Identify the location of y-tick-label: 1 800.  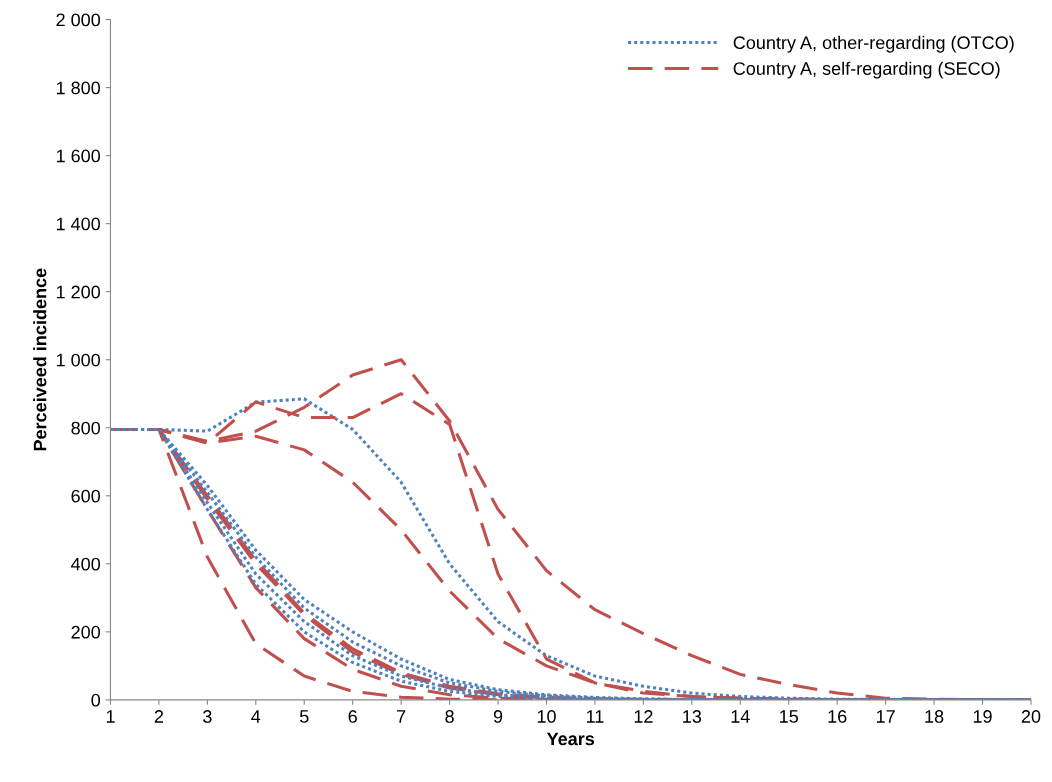
(78, 88).